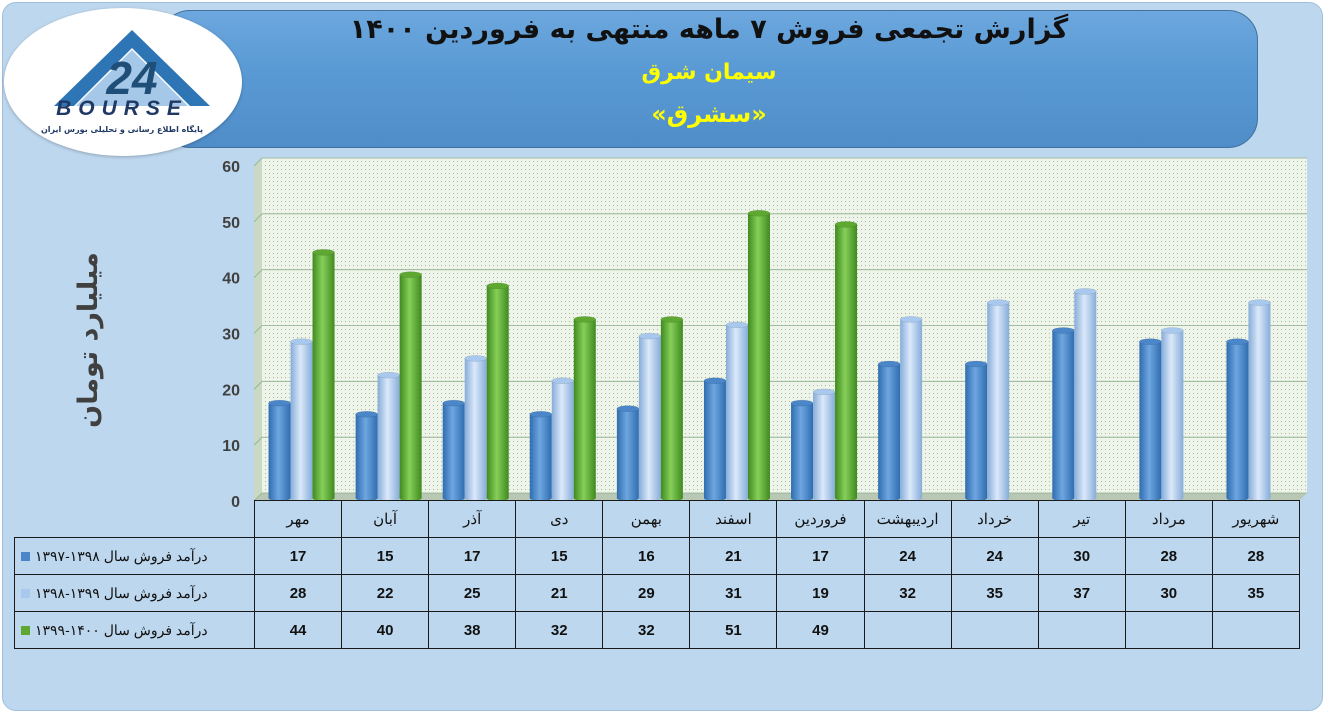 This screenshot has width=1327, height=715. Describe the element at coordinates (122, 129) in the screenshot. I see `logo-tagline: پایگاه اطلاع رسانی و تحلیلی بورس ایران` at that location.